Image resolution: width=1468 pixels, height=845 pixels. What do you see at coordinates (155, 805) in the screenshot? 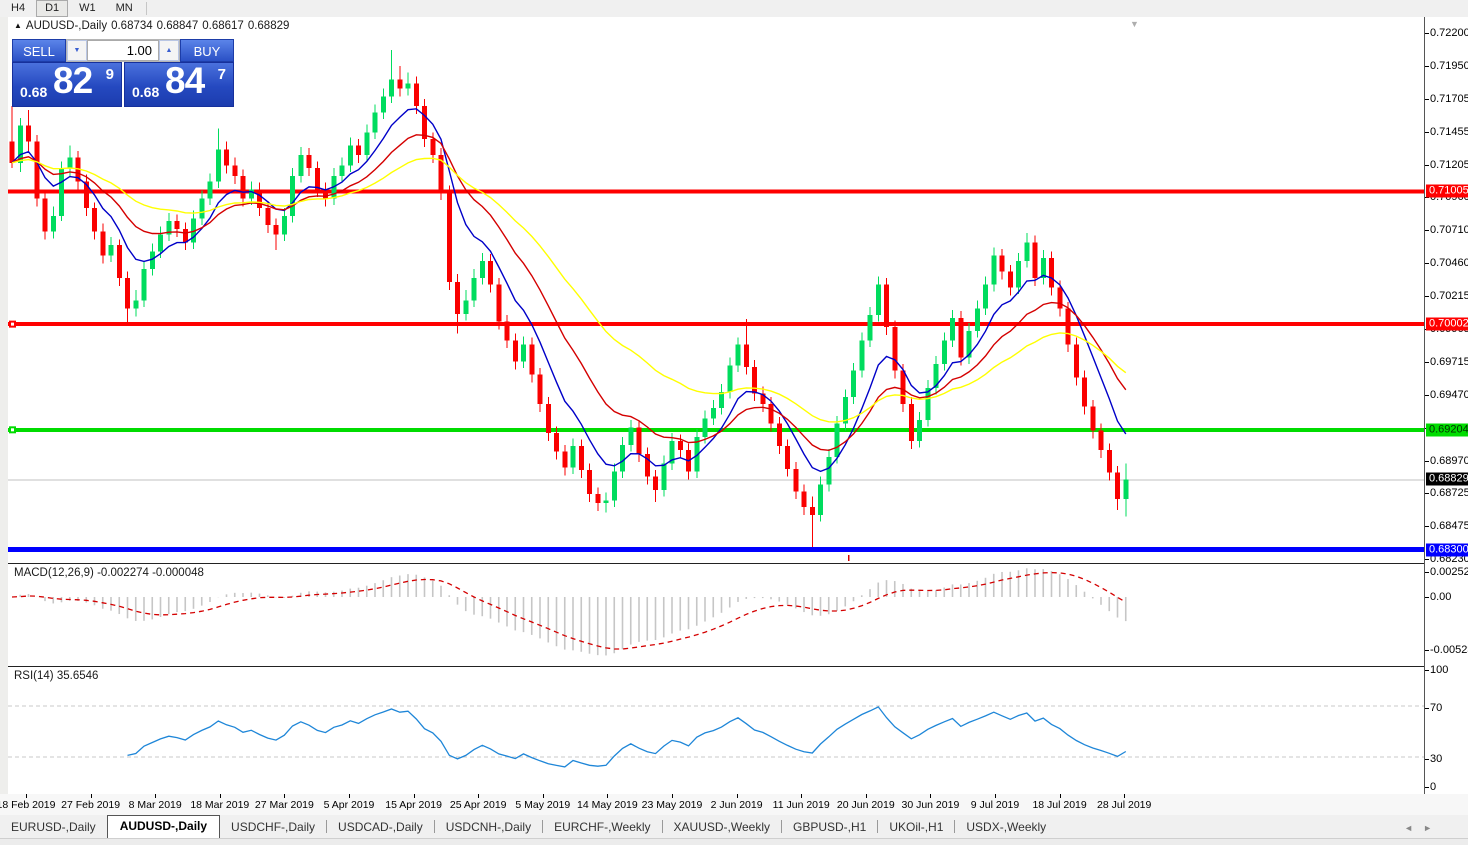
I see `date-label: 8 Mar 2019` at bounding box center [155, 805].